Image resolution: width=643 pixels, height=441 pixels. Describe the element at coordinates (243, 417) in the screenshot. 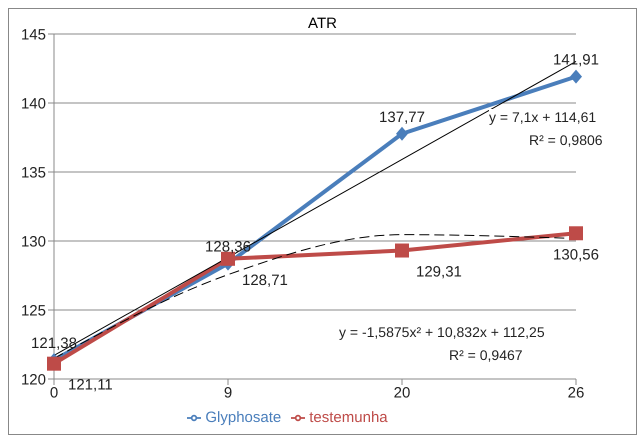

I see `legend-label: Glyphosate` at that location.